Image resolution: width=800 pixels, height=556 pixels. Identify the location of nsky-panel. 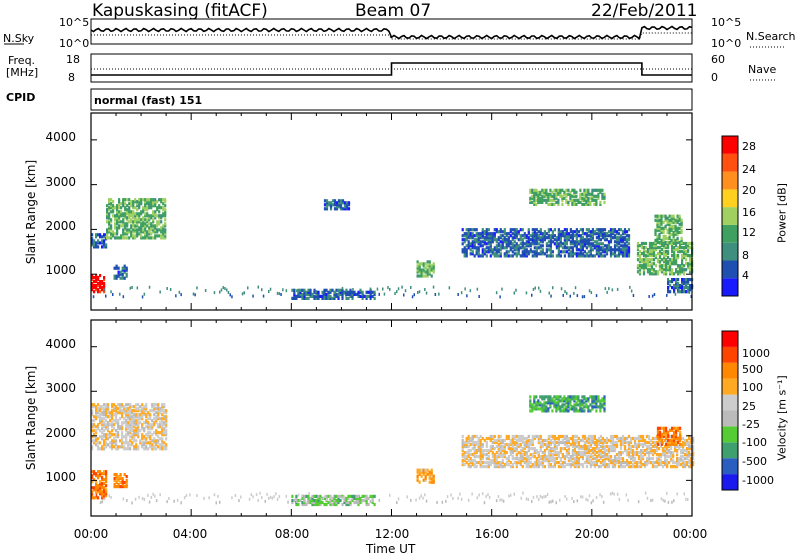
(391, 31).